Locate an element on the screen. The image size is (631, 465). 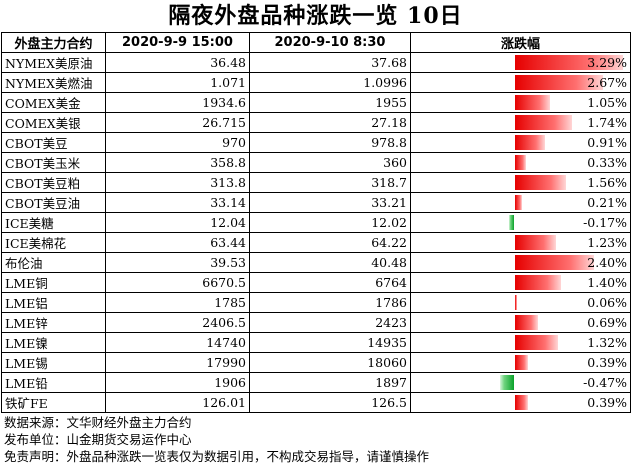
prev-price: 17990 is located at coordinates (177, 362).